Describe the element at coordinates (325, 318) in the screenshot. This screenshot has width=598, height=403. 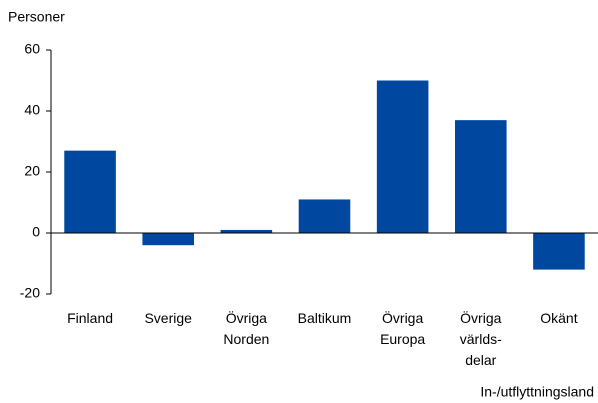
I see `x-tick-label: Baltikum` at that location.